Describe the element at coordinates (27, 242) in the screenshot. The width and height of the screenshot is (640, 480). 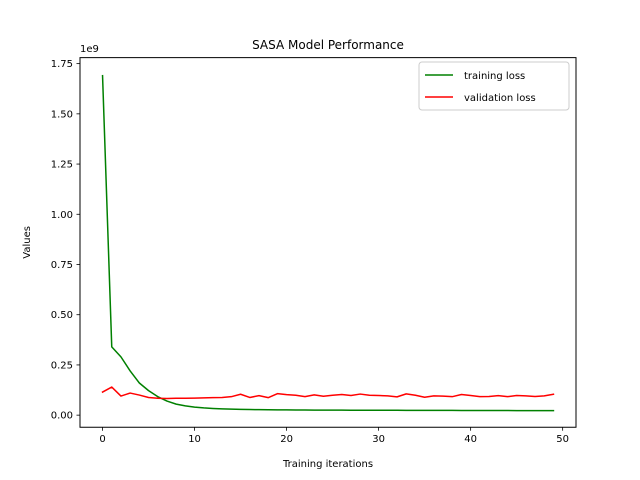
I see `y-axis-label: Values` at that location.